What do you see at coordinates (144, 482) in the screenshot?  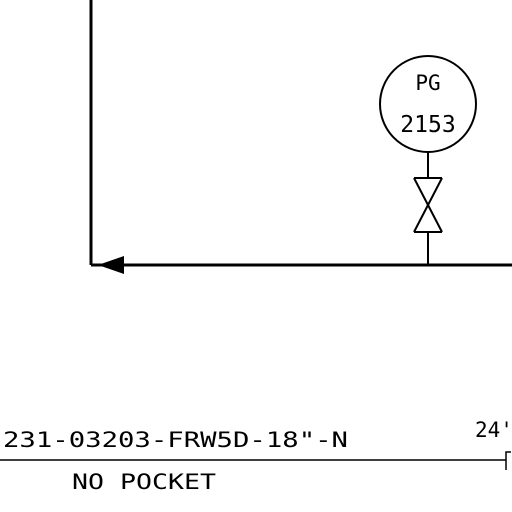 I see `line-note-label: NO POCKET` at bounding box center [144, 482].